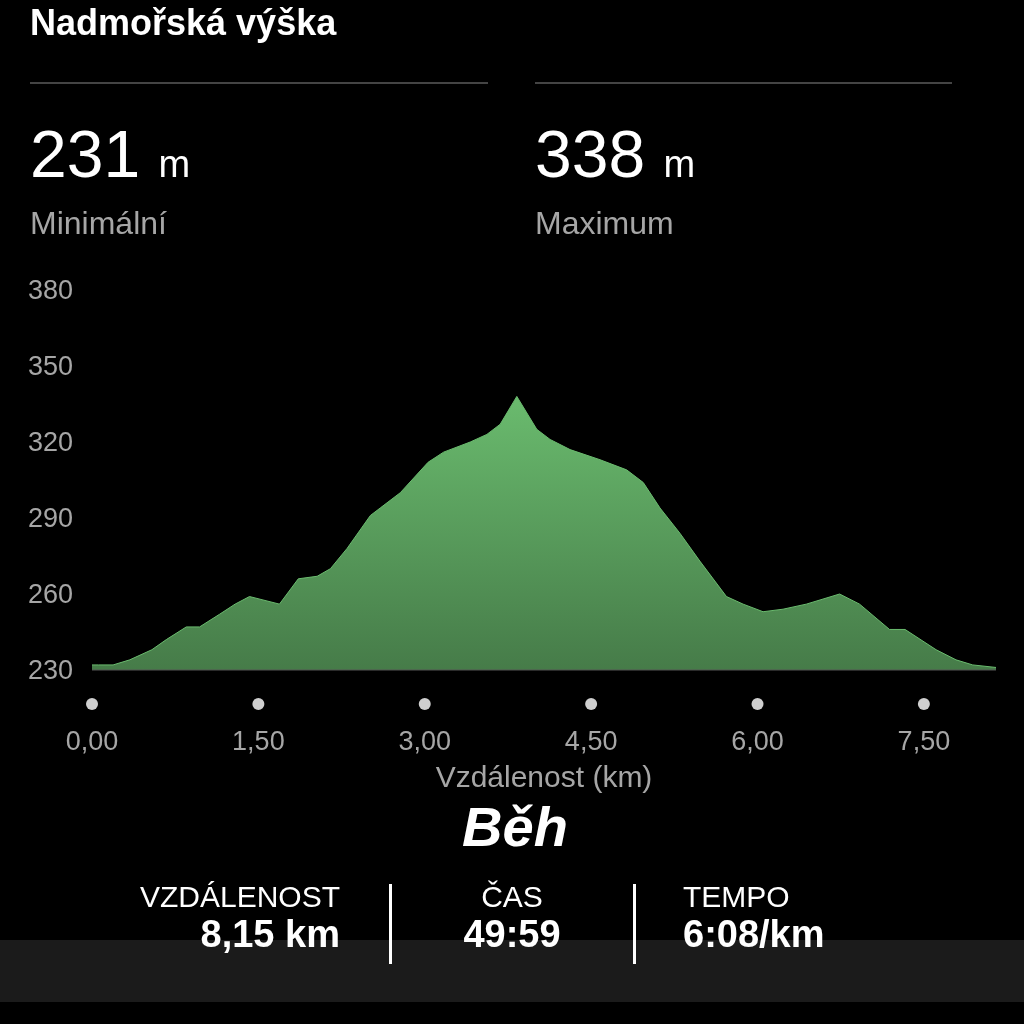  What do you see at coordinates (604, 223) in the screenshot?
I see `text: Maximum` at bounding box center [604, 223].